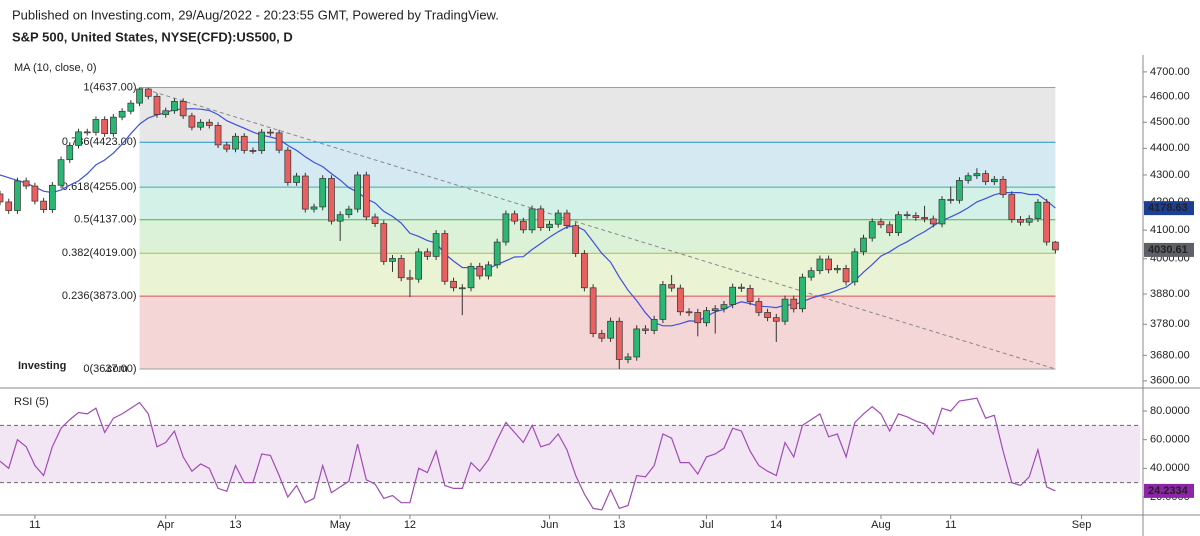 The height and width of the screenshot is (536, 1200). What do you see at coordinates (99, 253) in the screenshot?
I see `fib-label: 0.382(4019.00)` at bounding box center [99, 253].